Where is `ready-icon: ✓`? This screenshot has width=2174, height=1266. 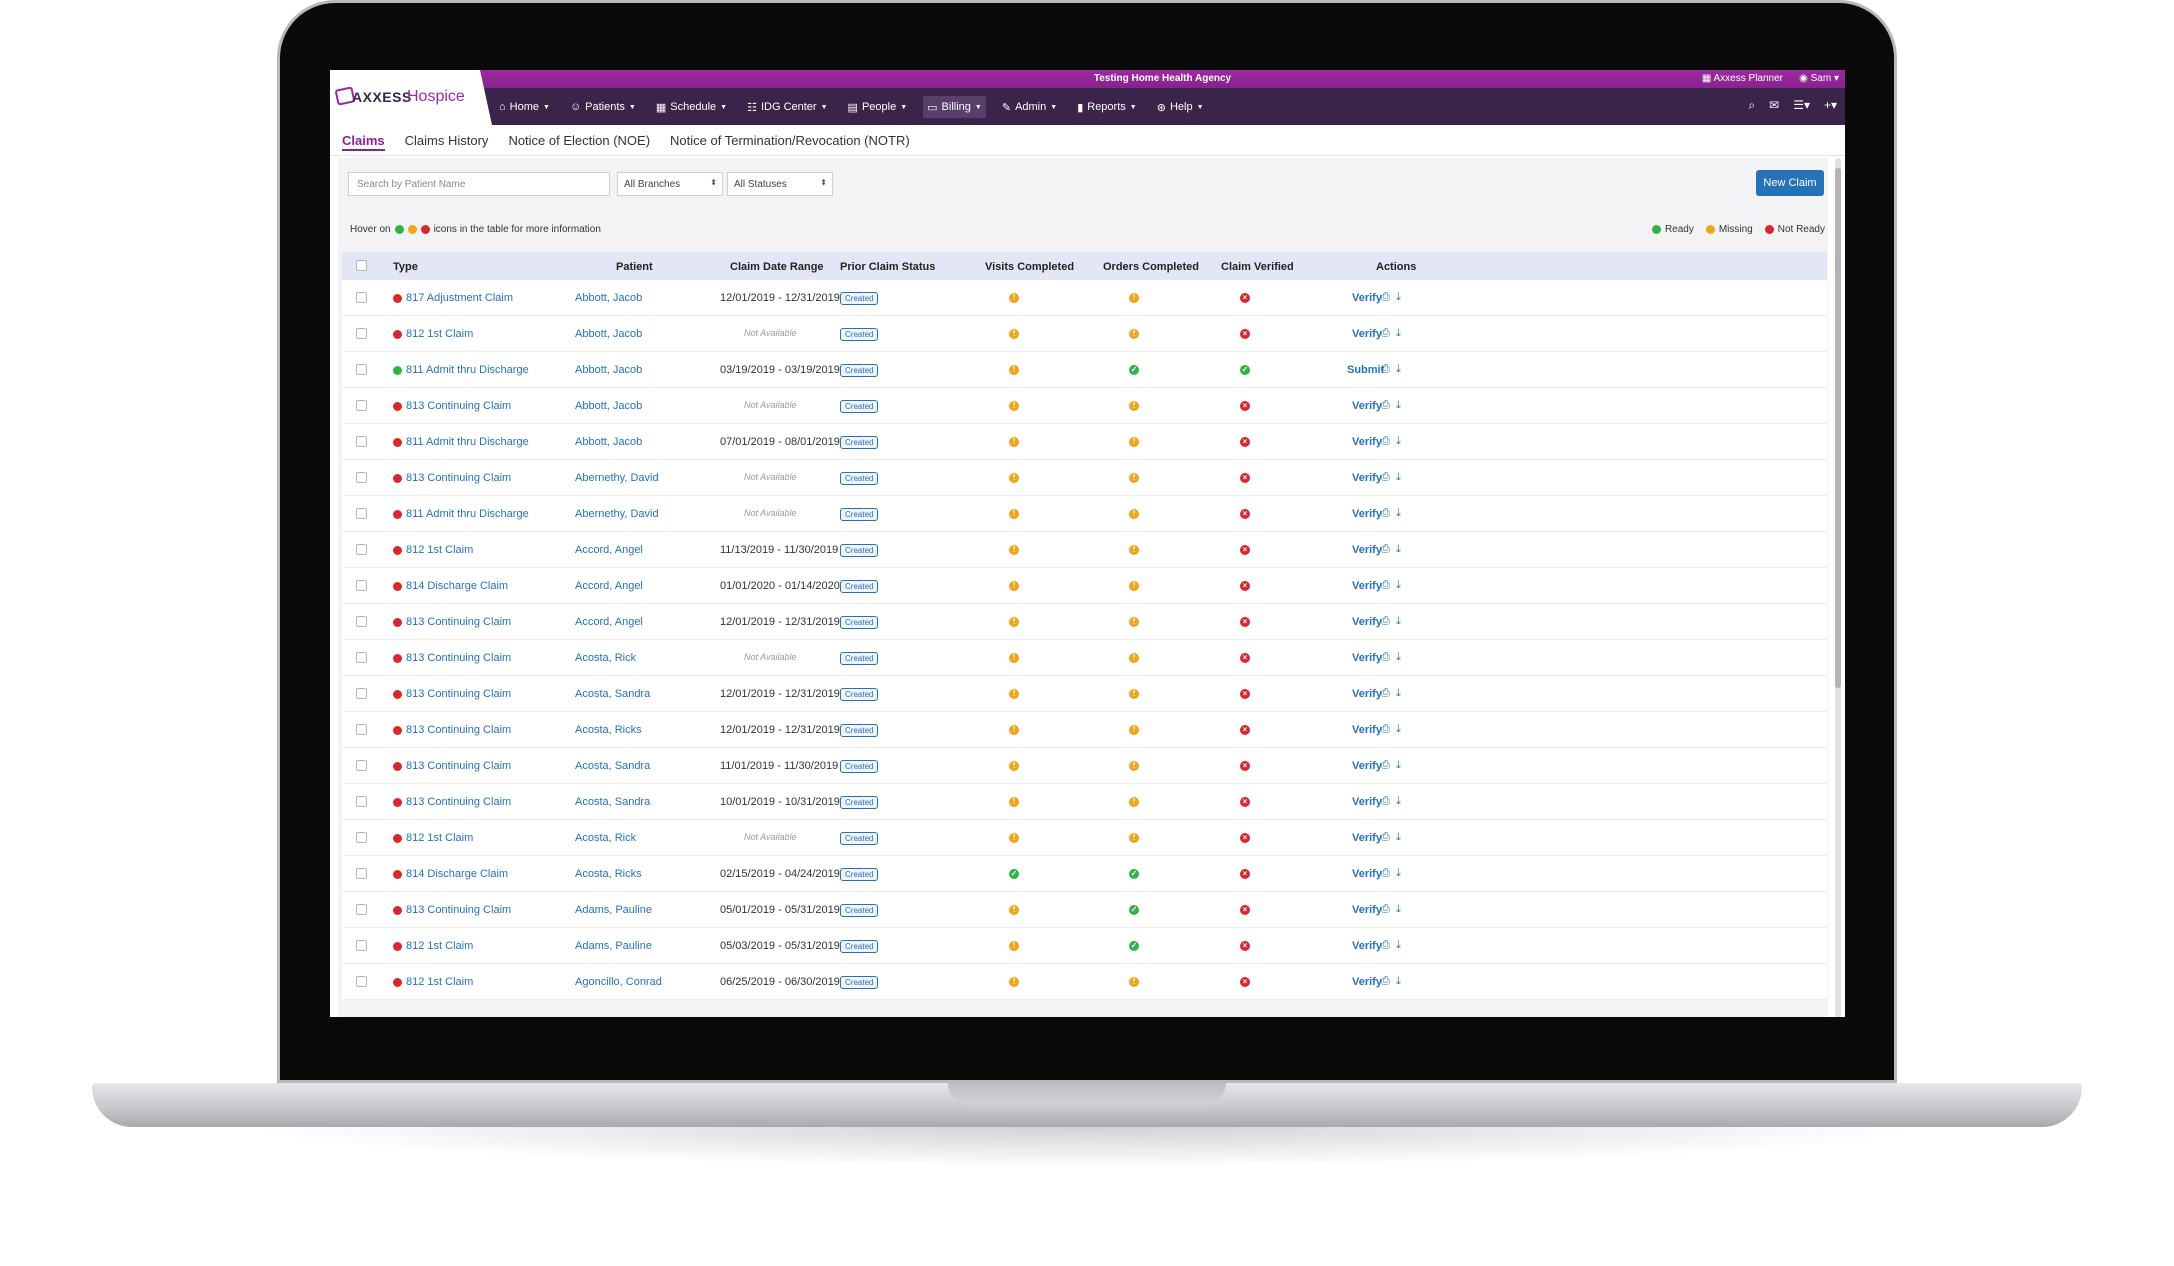 ready-icon: ✓ is located at coordinates (1134, 874).